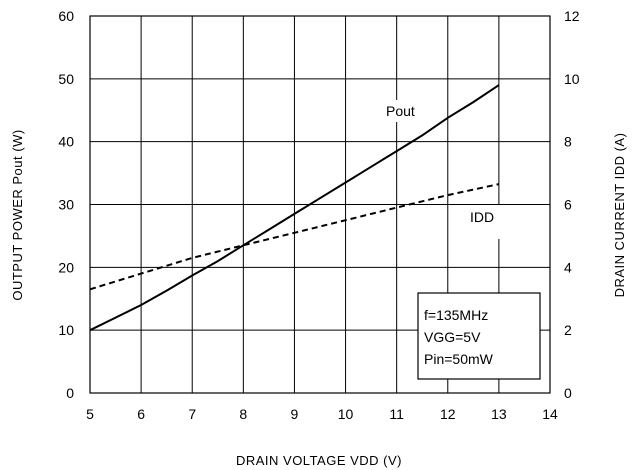  I want to click on series-line-idd, so click(294, 237).